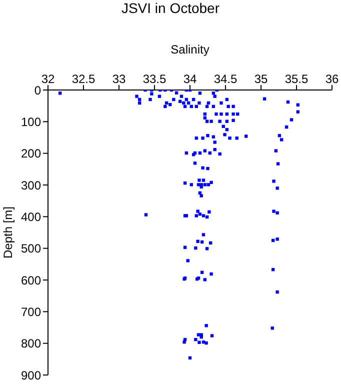  Describe the element at coordinates (84, 79) in the screenshot. I see `x-tick-label: 32.5` at that location.